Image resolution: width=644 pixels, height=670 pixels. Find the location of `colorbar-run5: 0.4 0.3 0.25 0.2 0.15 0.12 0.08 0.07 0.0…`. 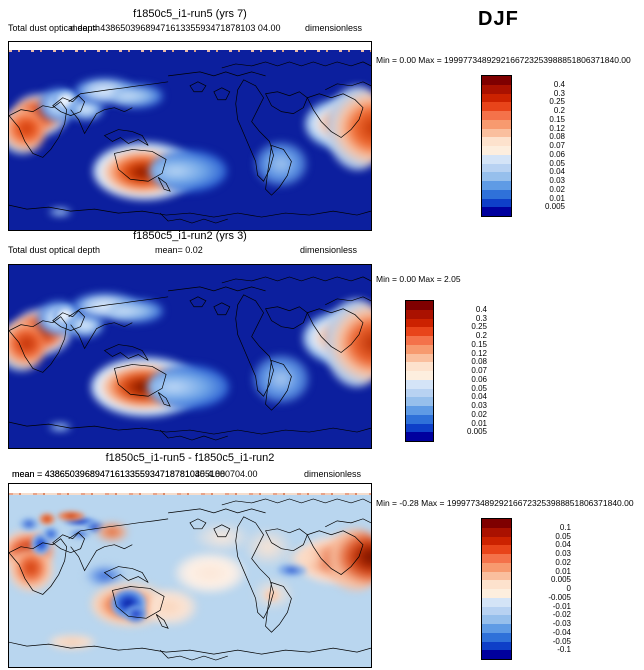

colorbar-run5: 0.4 0.3 0.25 0.2 0.15 0.12 0.08 0.07 0.0… is located at coordinates (526, 148).